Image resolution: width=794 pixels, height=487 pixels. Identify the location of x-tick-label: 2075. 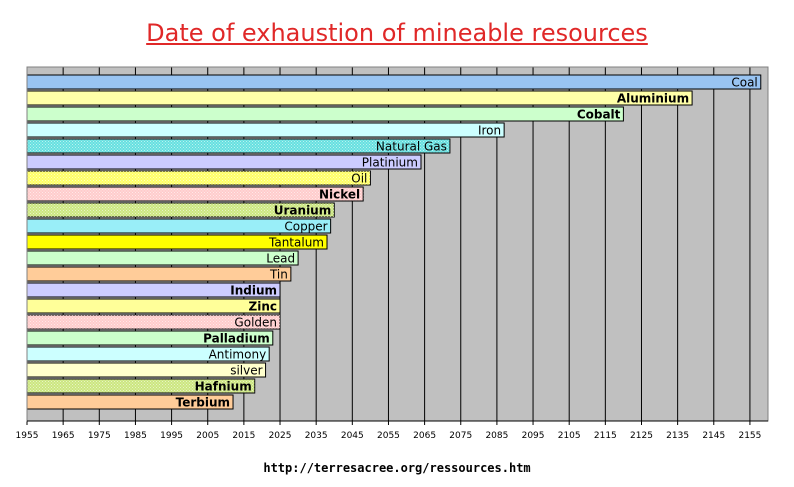
(460, 436).